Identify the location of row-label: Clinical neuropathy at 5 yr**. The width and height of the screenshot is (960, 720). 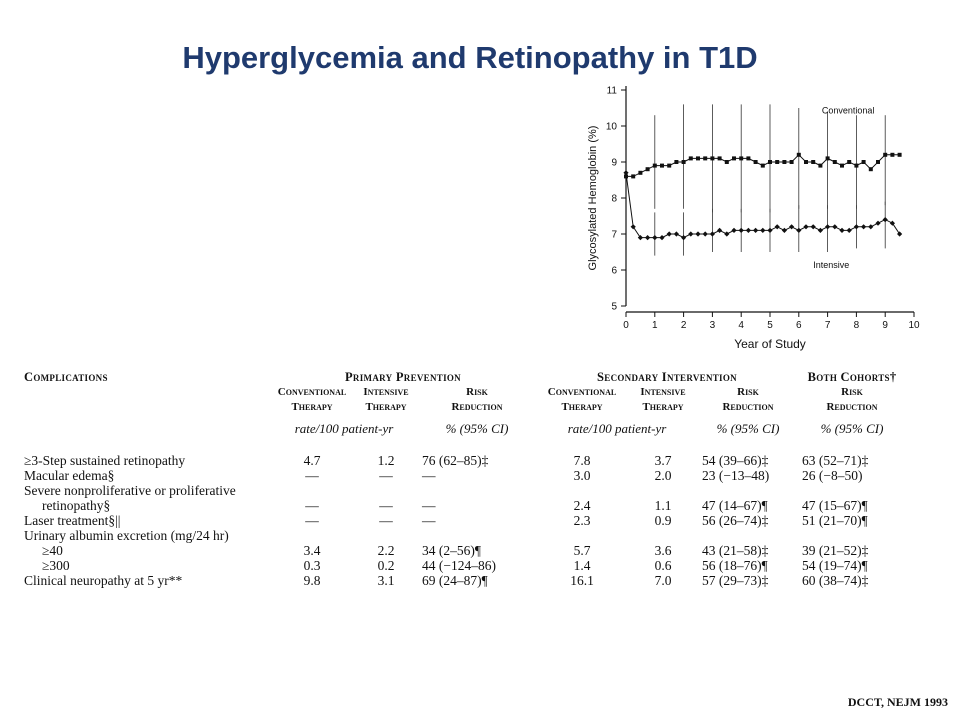
(103, 580).